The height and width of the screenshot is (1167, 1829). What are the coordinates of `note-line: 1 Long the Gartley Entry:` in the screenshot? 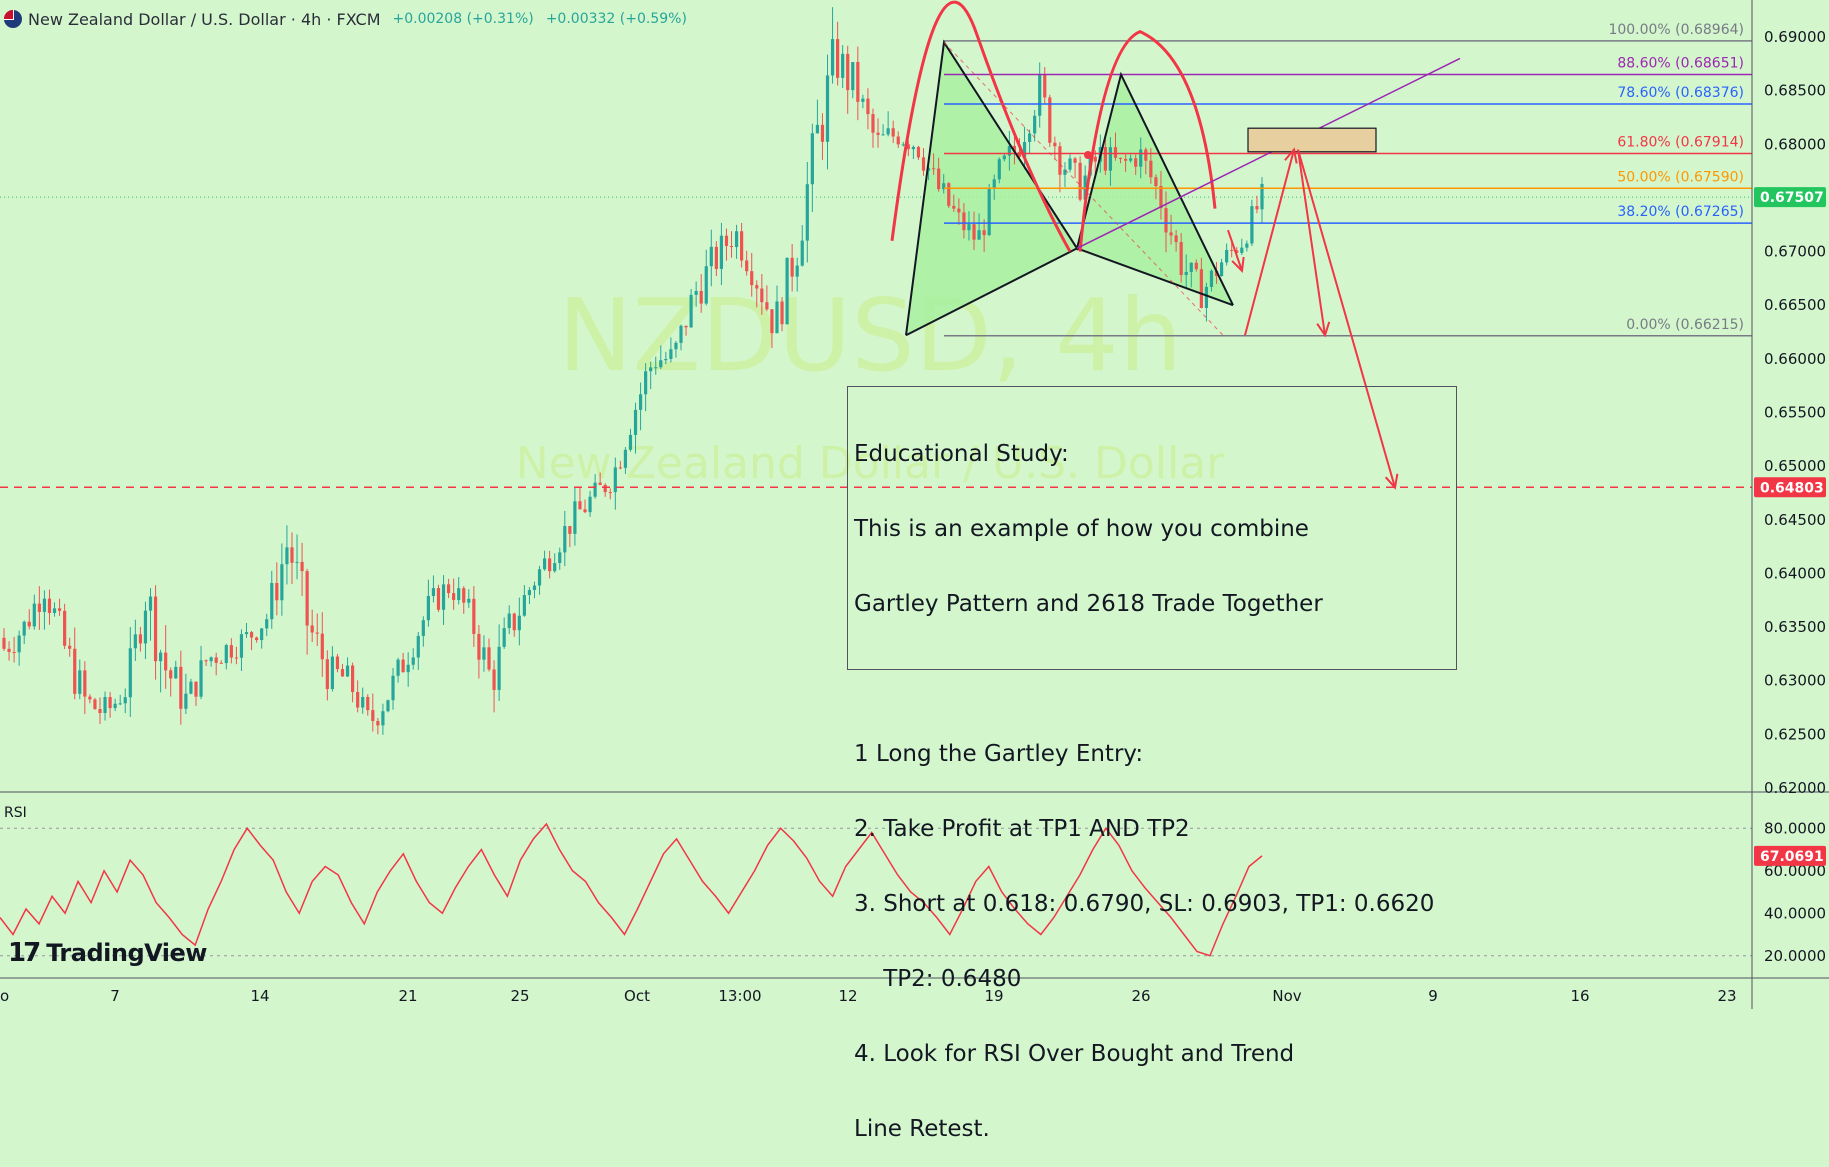 It's located at (999, 754).